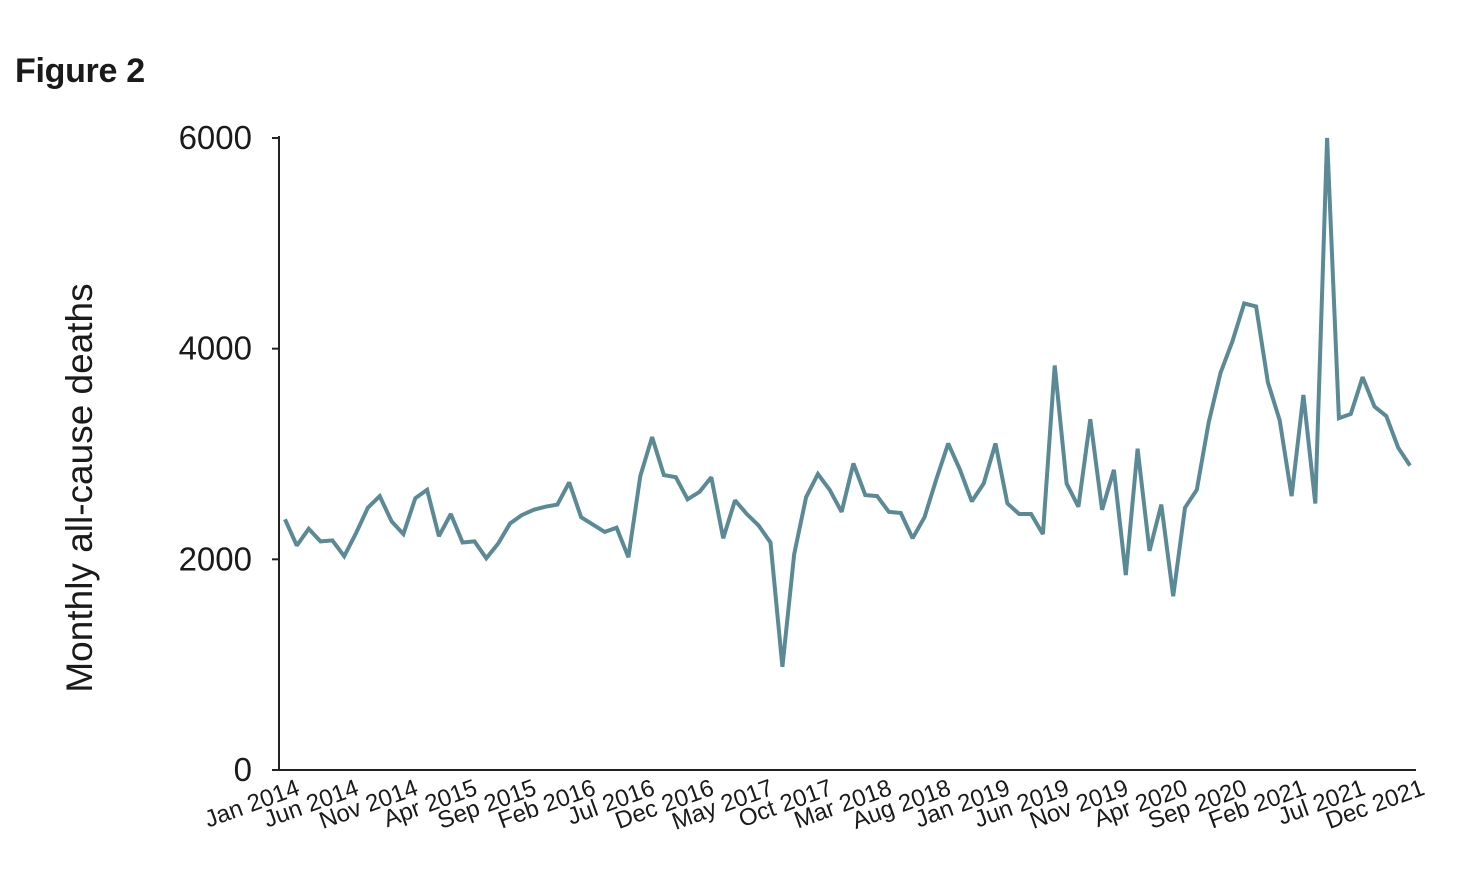 The image size is (1478, 890). I want to click on y-tick-label: 6000, so click(215, 137).